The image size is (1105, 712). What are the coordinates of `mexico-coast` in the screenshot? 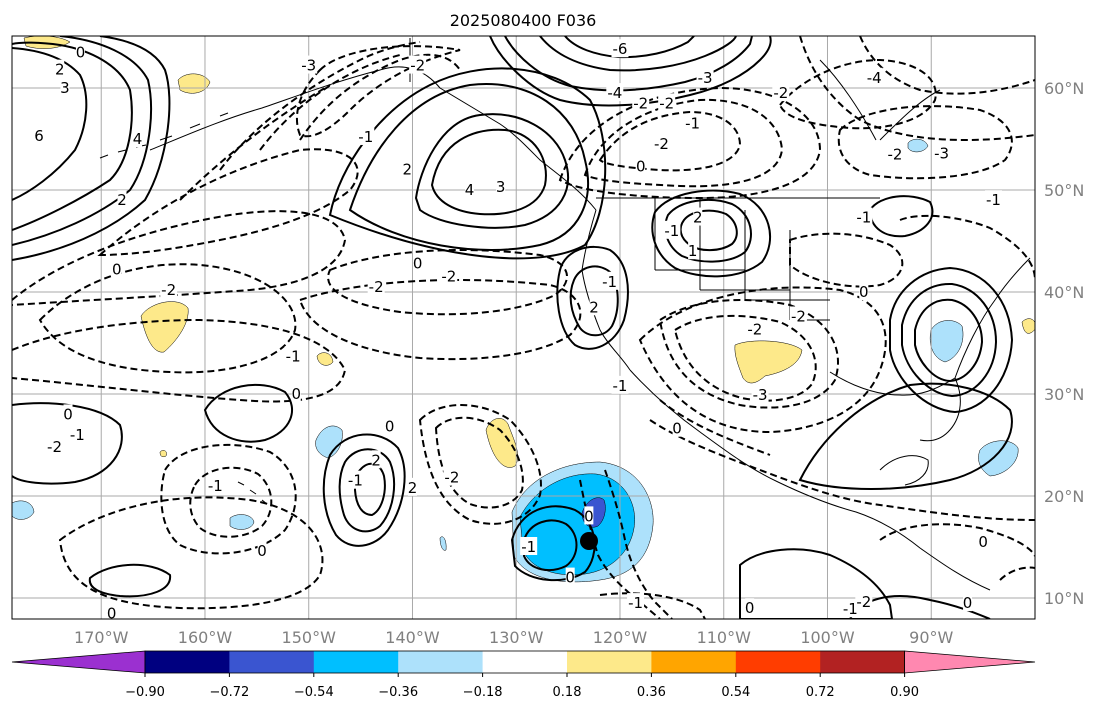 It's located at (810, 480).